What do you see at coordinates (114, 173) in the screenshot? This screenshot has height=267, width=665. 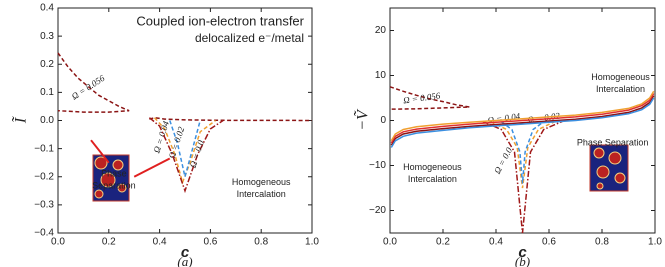 I see `annotation: Phase` at bounding box center [114, 173].